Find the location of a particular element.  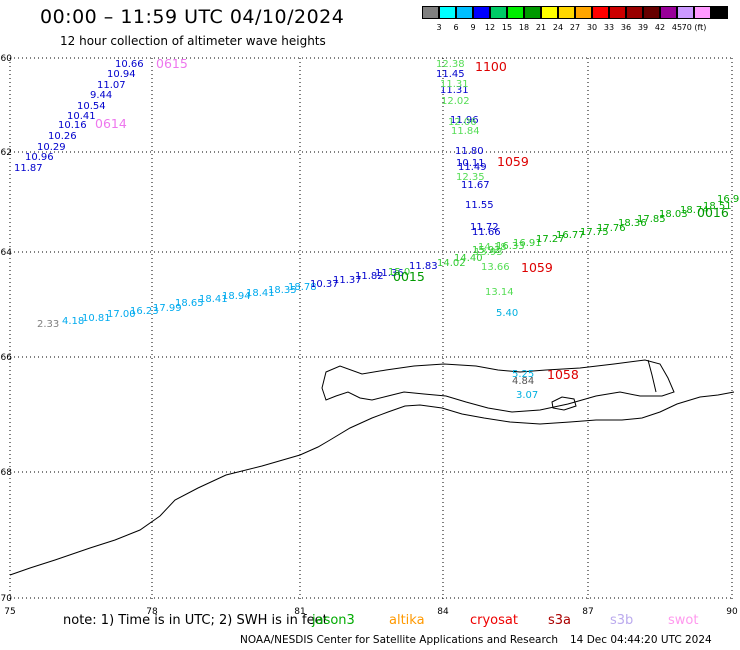

wave-height-label: 11.83 is located at coordinates (423, 266).